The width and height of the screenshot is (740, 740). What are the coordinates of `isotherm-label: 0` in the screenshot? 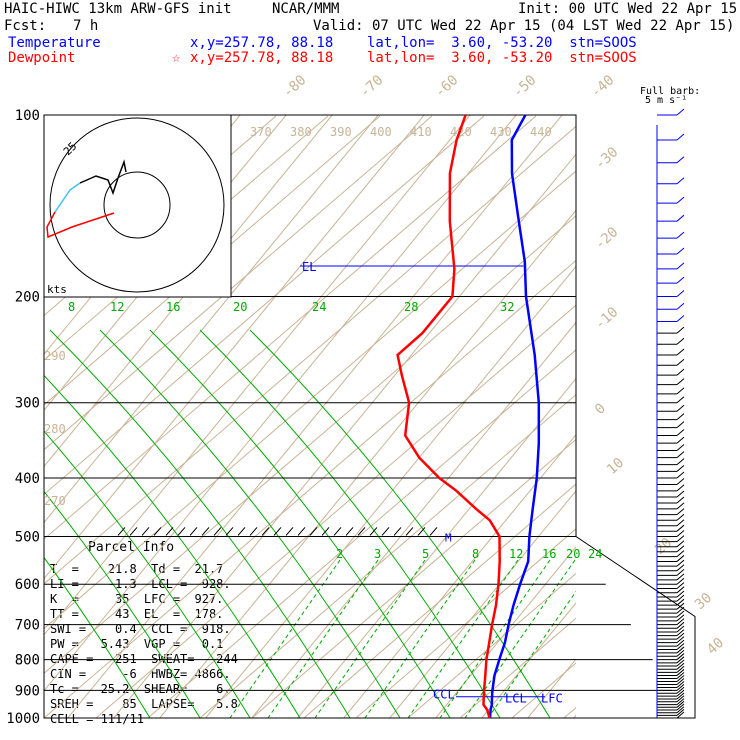 It's located at (600, 409).